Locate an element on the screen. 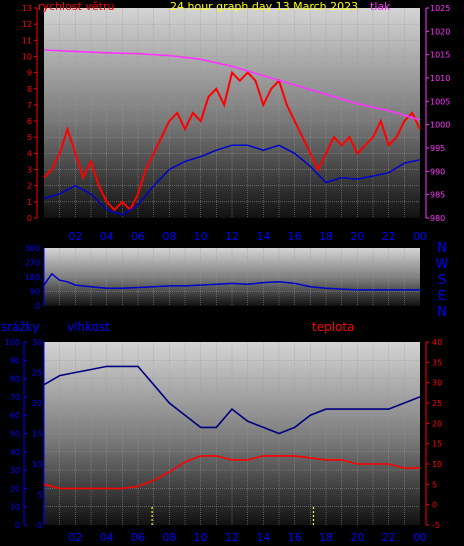 The image size is (464, 546). wind-tick-label: 8 is located at coordinates (29, 89).